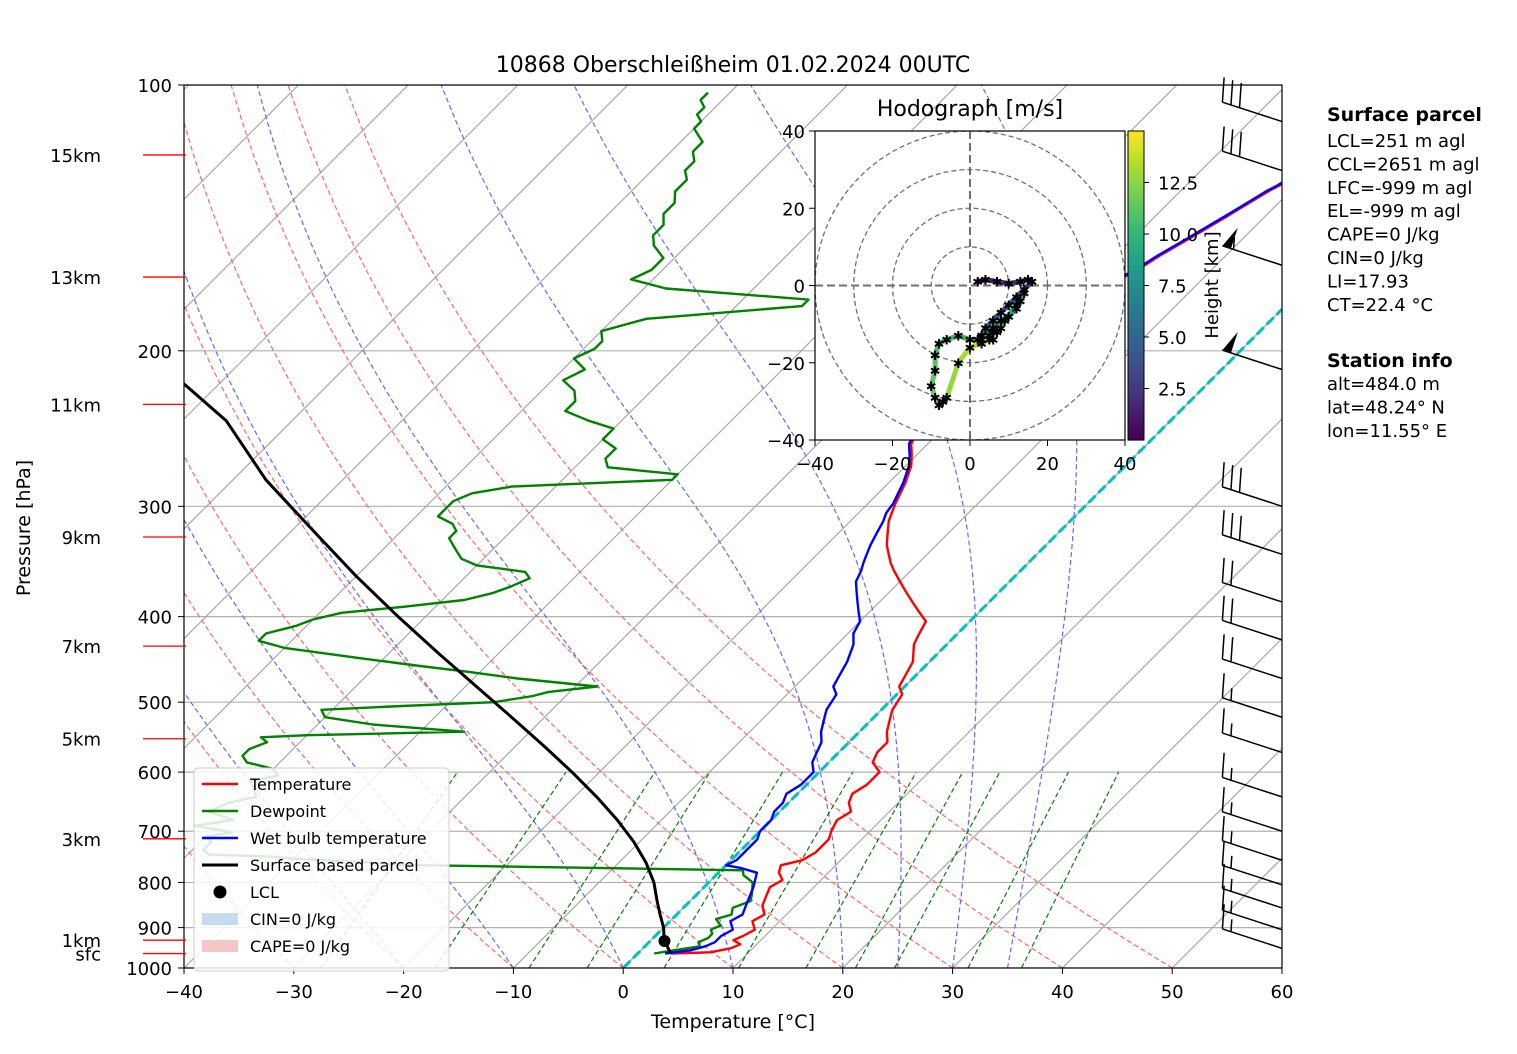  What do you see at coordinates (1172, 287) in the screenshot?
I see `colorbar-tick-label: 7.5` at bounding box center [1172, 287].